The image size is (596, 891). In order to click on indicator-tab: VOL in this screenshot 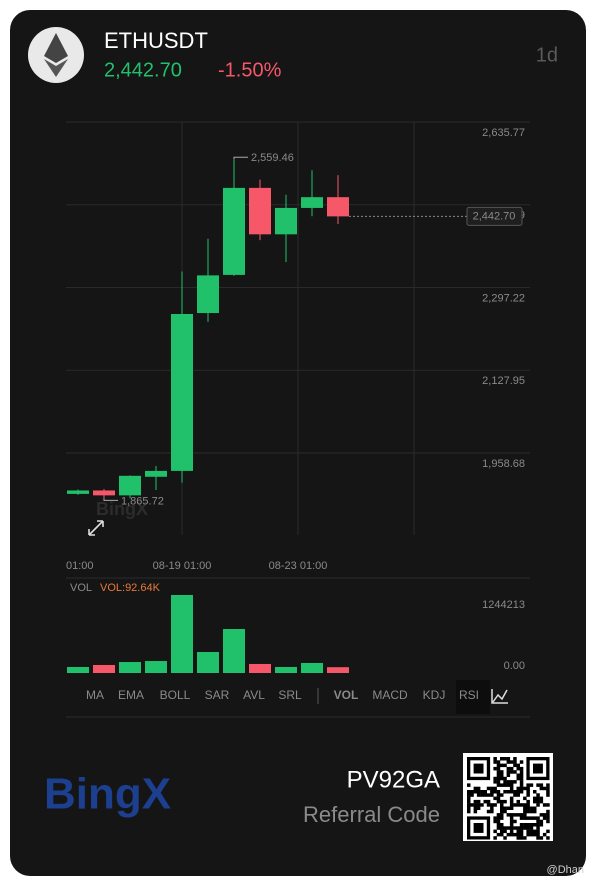, I will do `click(346, 695)`.